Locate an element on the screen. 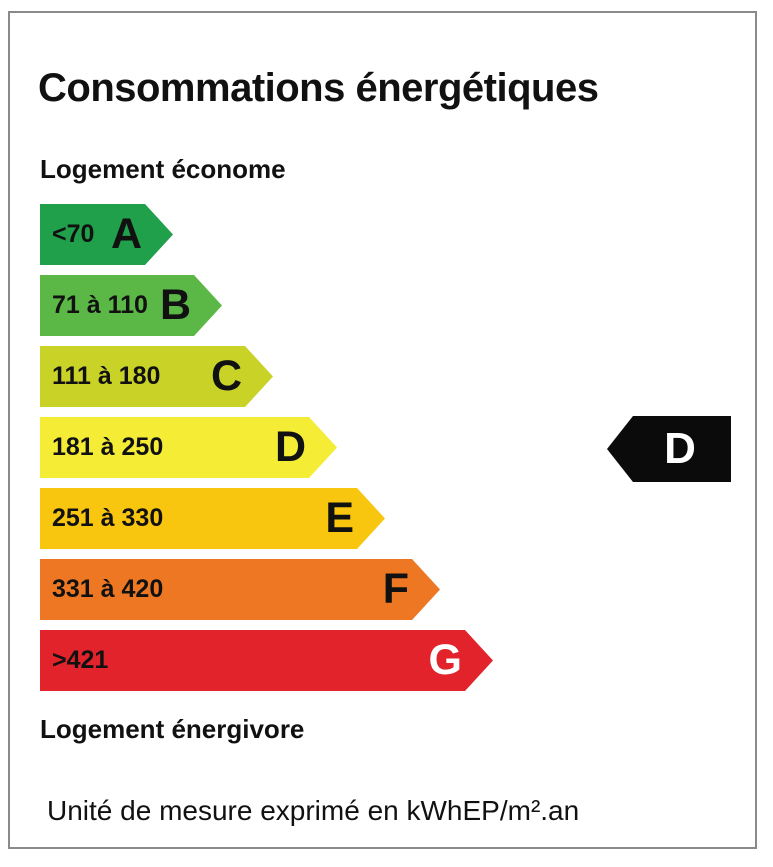 The height and width of the screenshot is (867, 773). energy-band-e: 251 à 330 E is located at coordinates (212, 518).